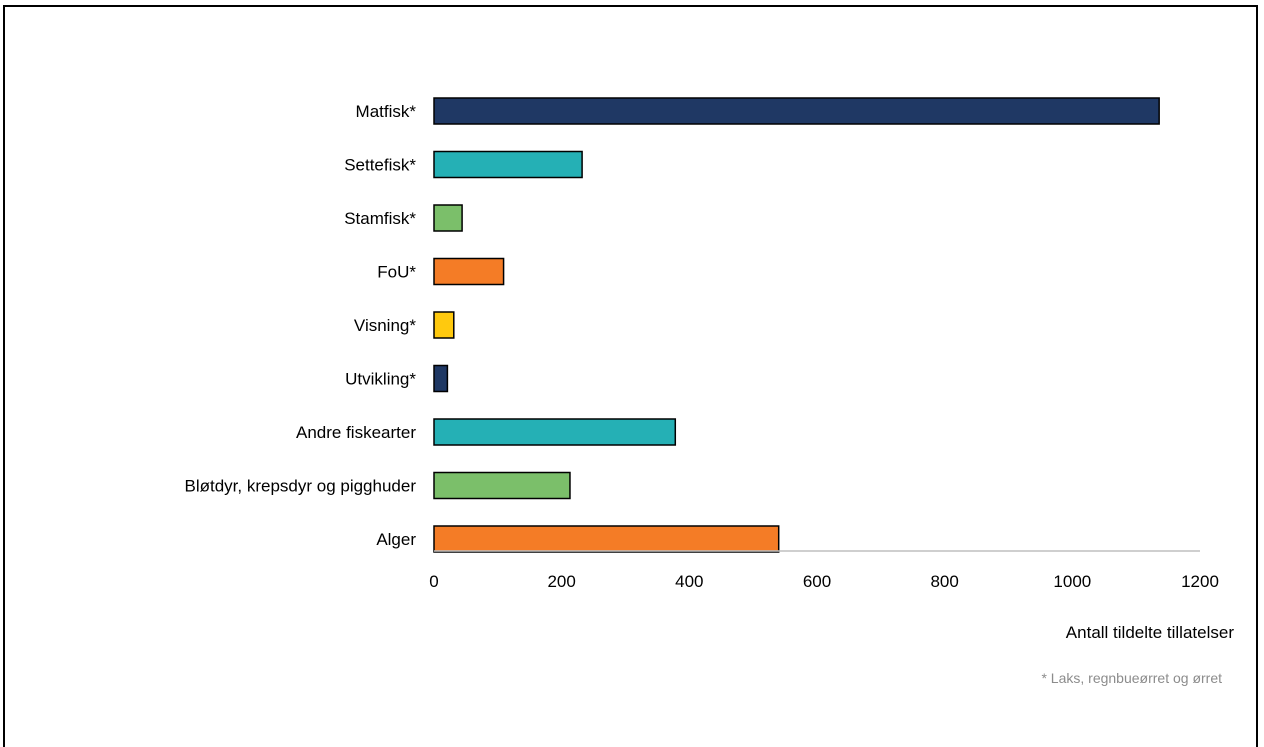  Describe the element at coordinates (385, 325) in the screenshot. I see `category-label: Visning*` at that location.